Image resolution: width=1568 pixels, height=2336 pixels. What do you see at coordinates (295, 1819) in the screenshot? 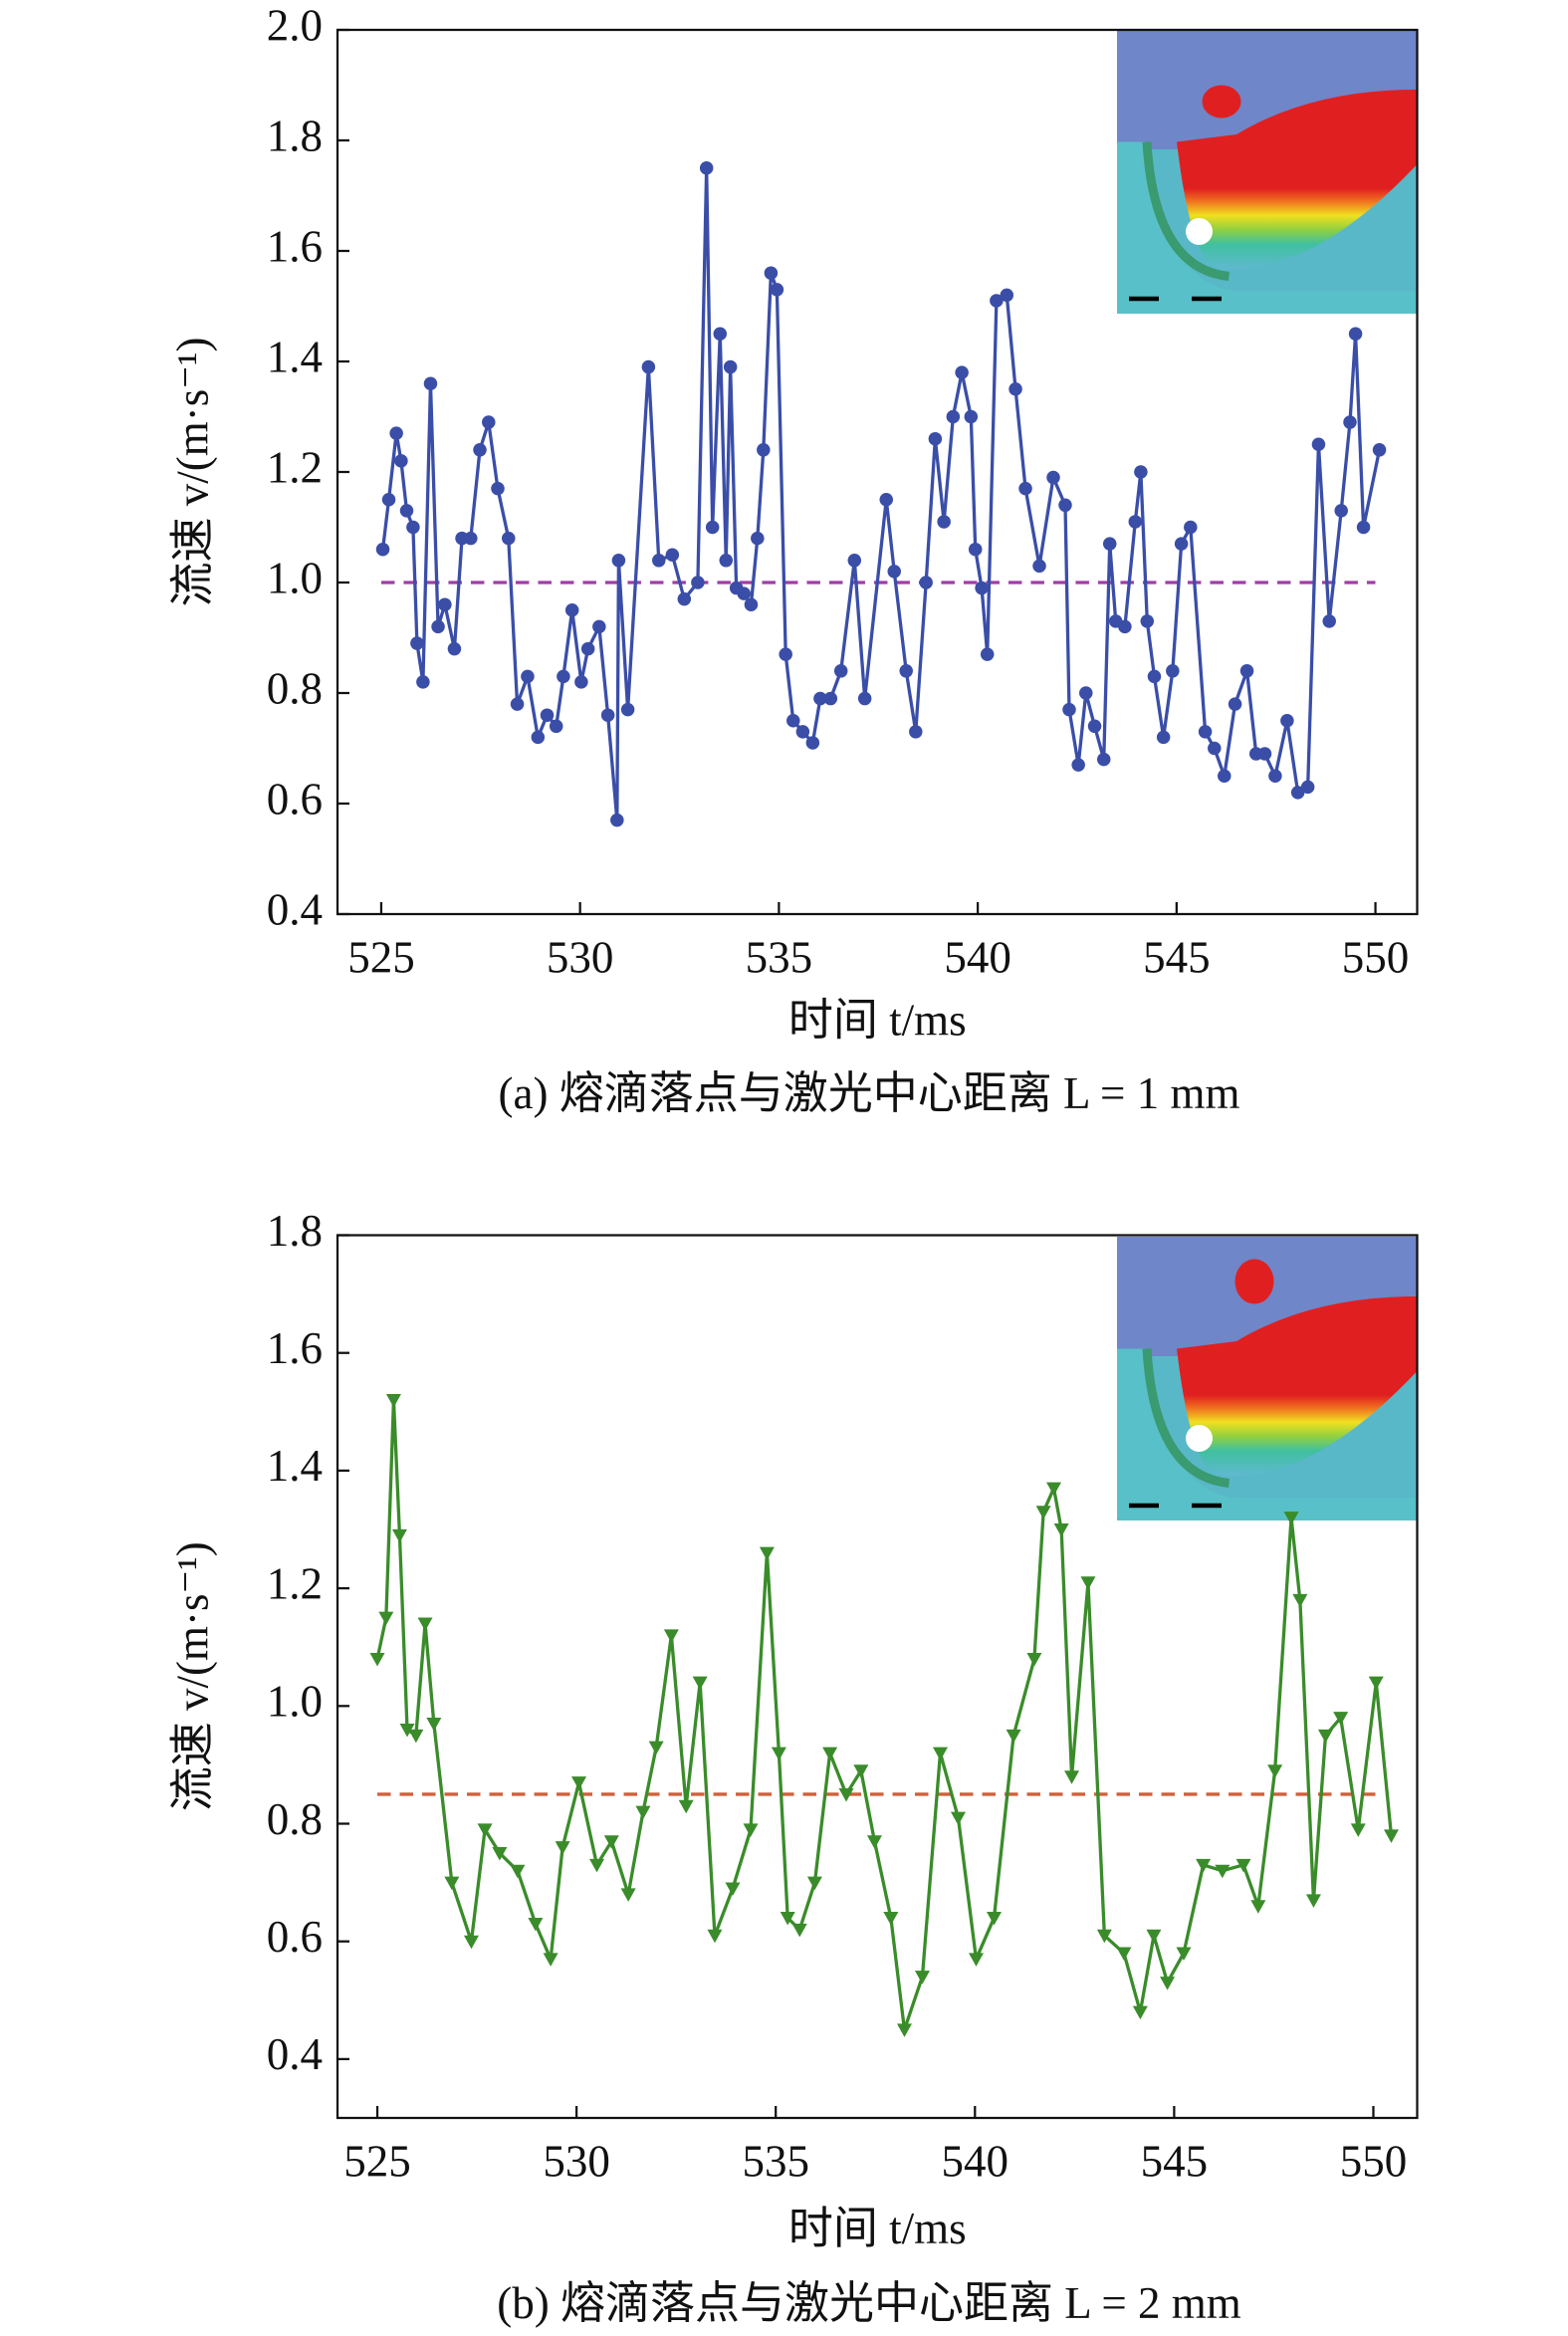
I see `y-tick-label: 0.8` at bounding box center [295, 1819].